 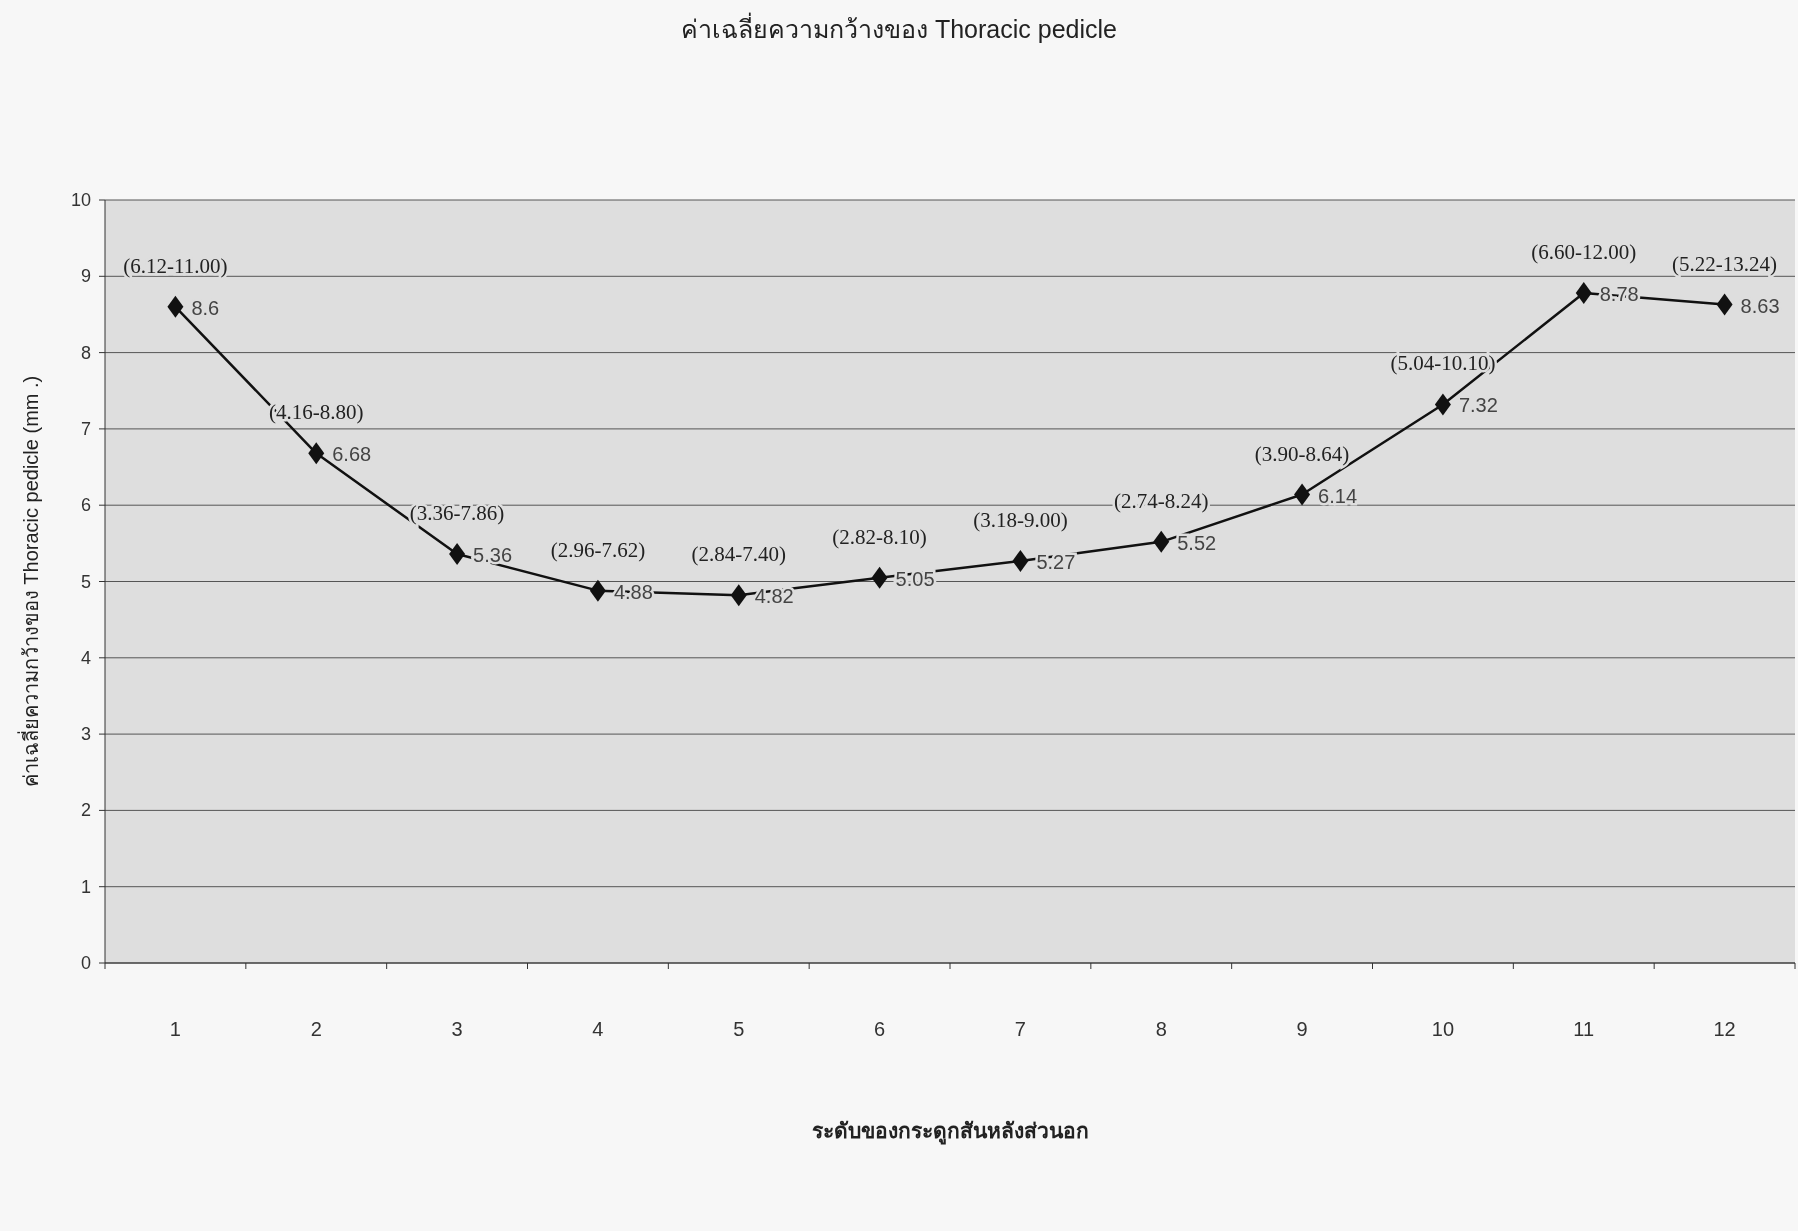 I want to click on data-label: 5.27, so click(x=1056, y=561).